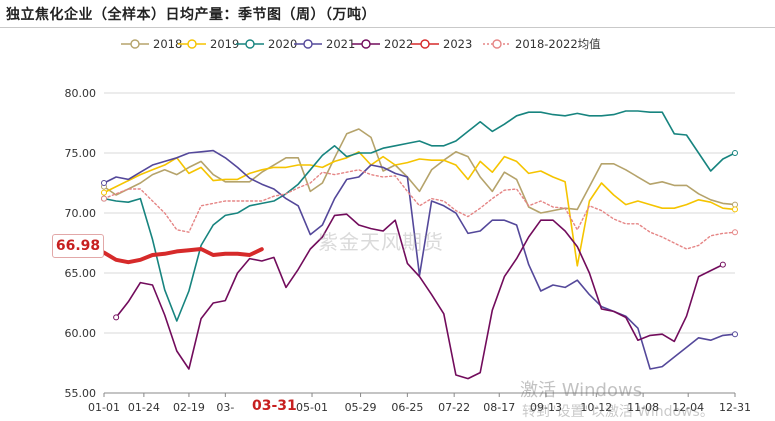 The width and height of the screenshot is (775, 421). Describe the element at coordinates (387, 27) in the screenshot. I see `title-divider` at that location.